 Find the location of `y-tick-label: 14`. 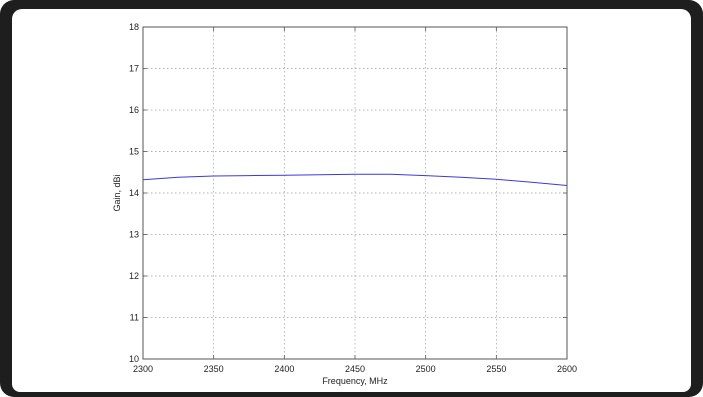

y-tick-label: 14 is located at coordinates (134, 193).